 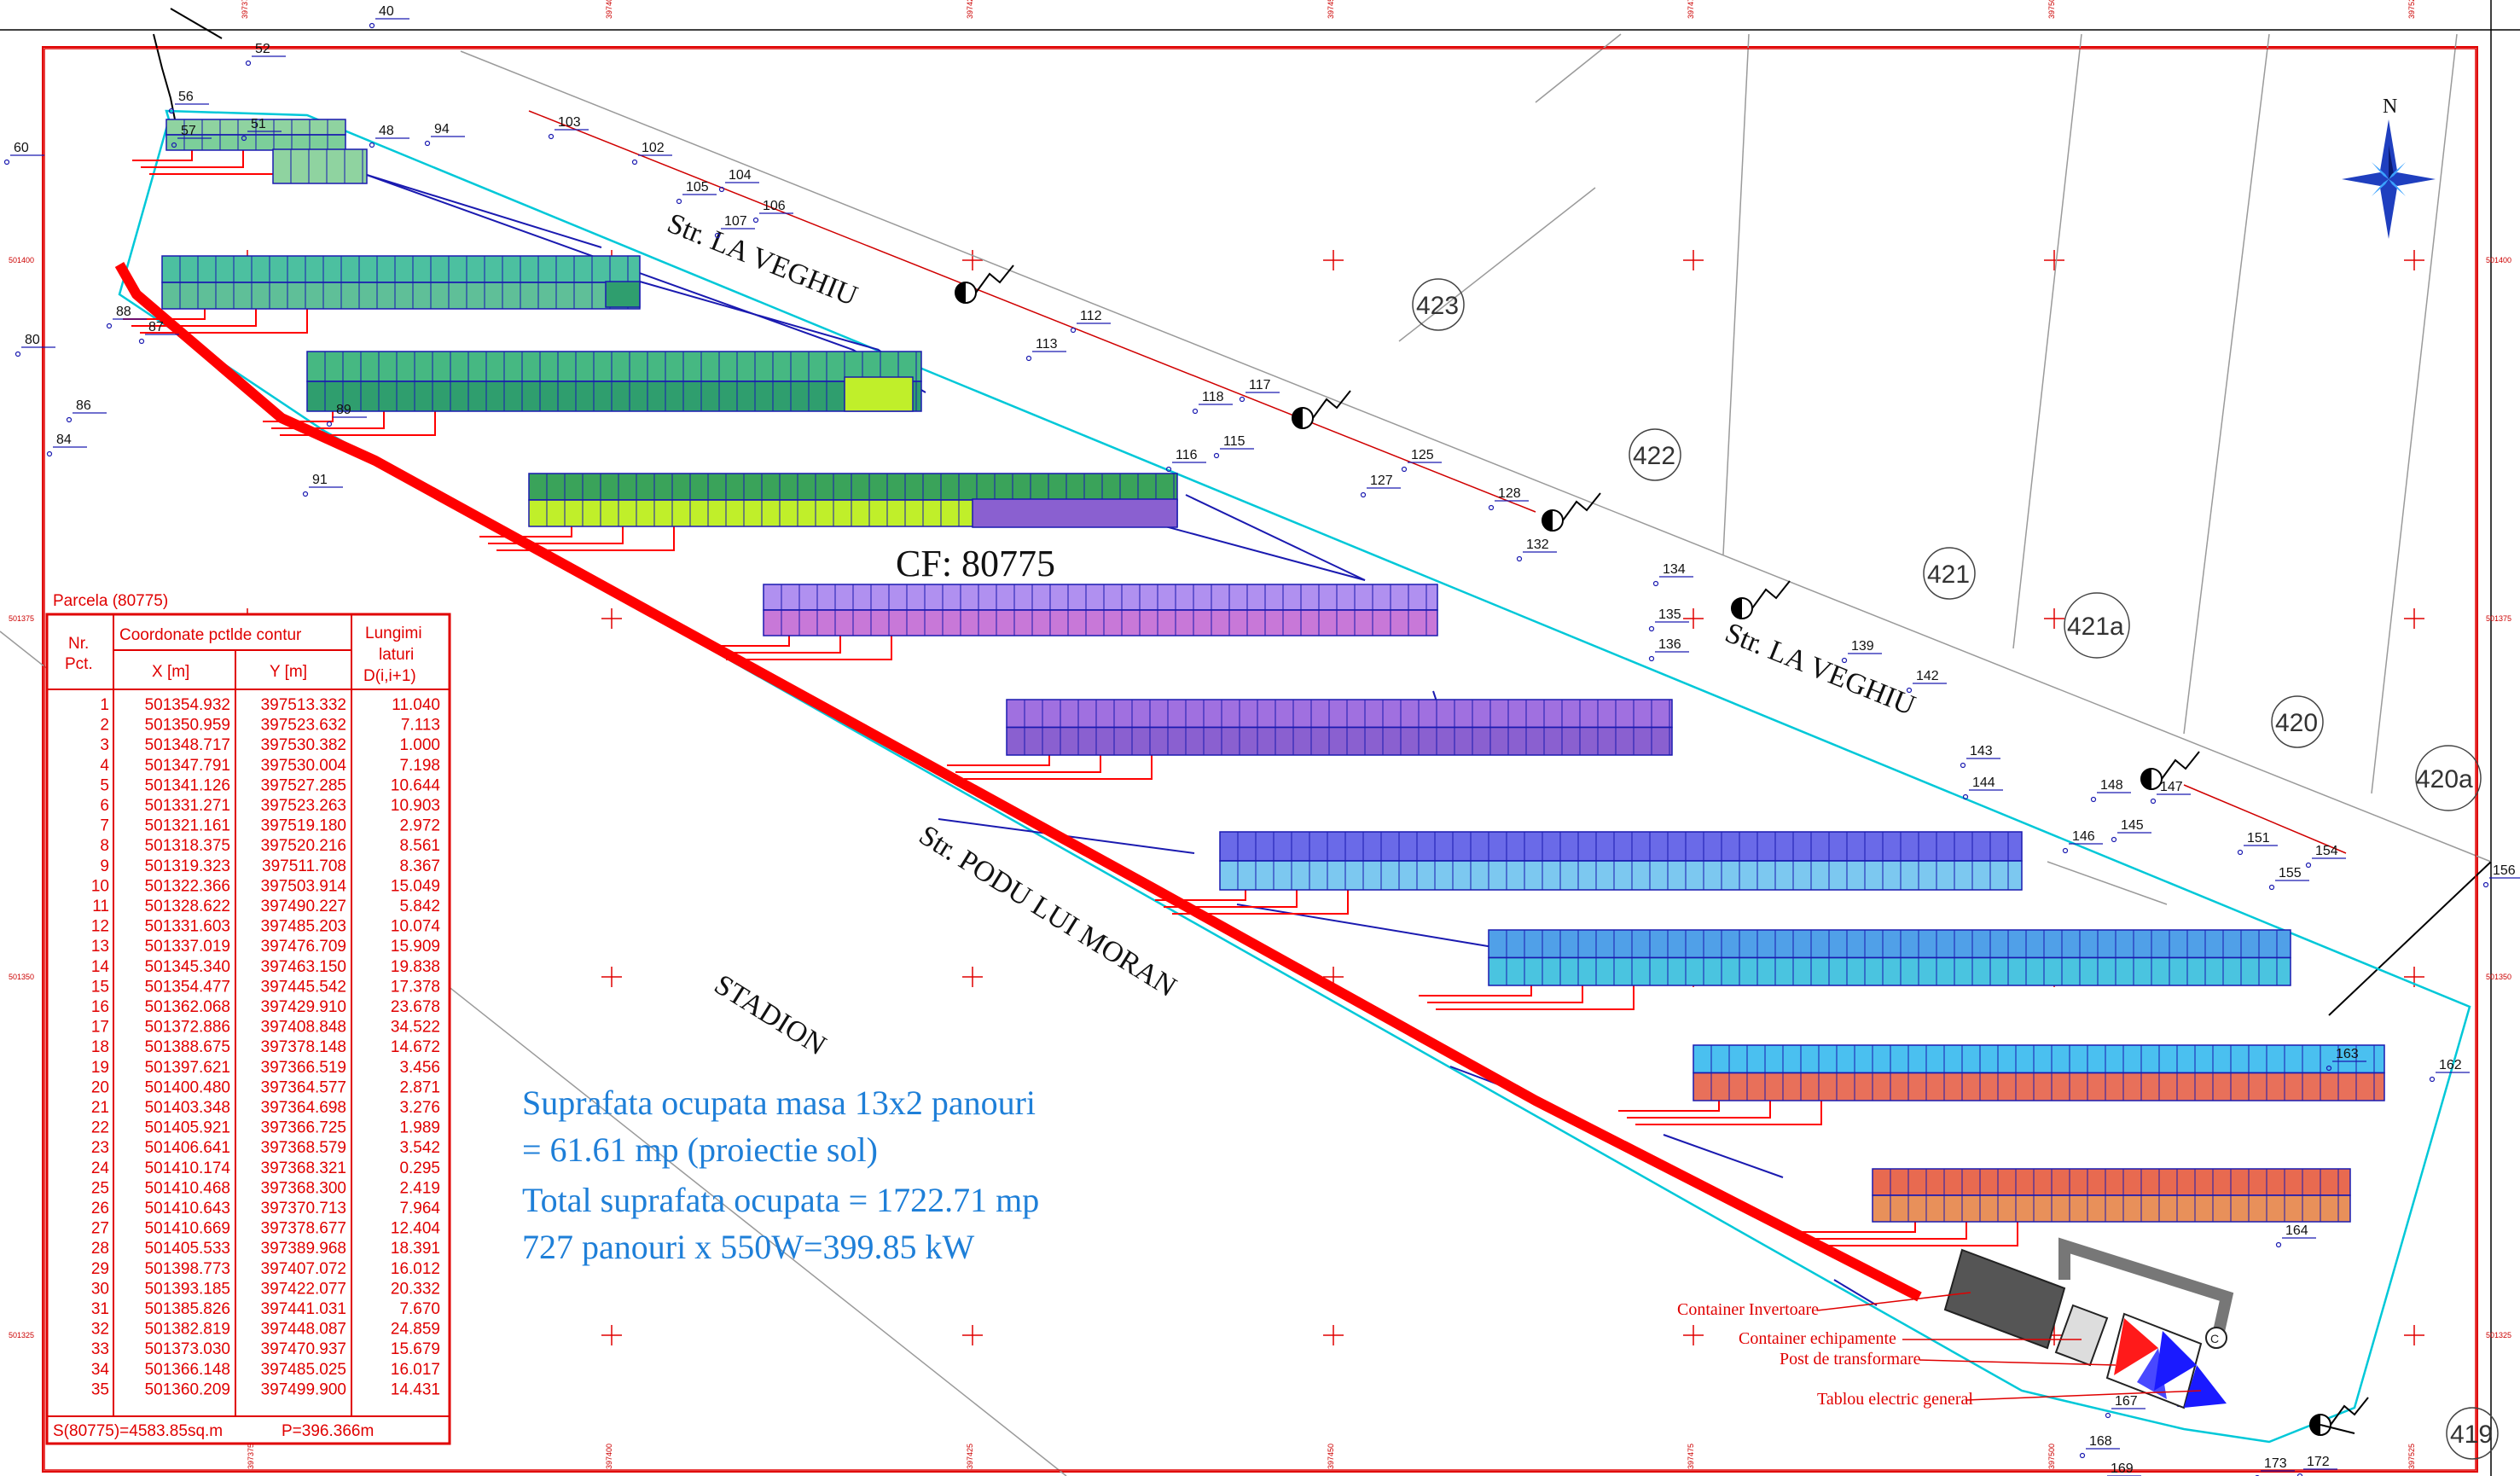 I want to click on lot-label: 419, so click(x=2471, y=1435).